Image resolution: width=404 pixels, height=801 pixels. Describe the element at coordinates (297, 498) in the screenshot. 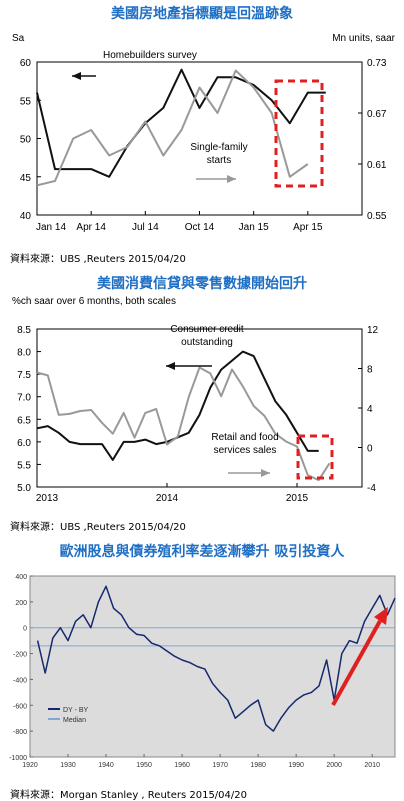

I see `chart2-xtick-label: 2015` at that location.